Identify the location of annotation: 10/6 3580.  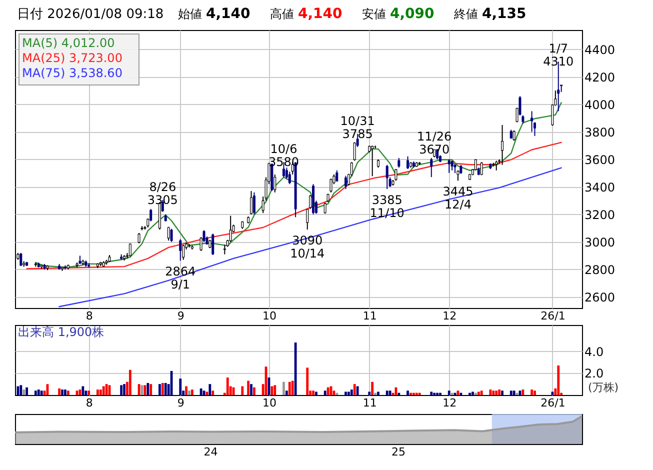
(284, 156).